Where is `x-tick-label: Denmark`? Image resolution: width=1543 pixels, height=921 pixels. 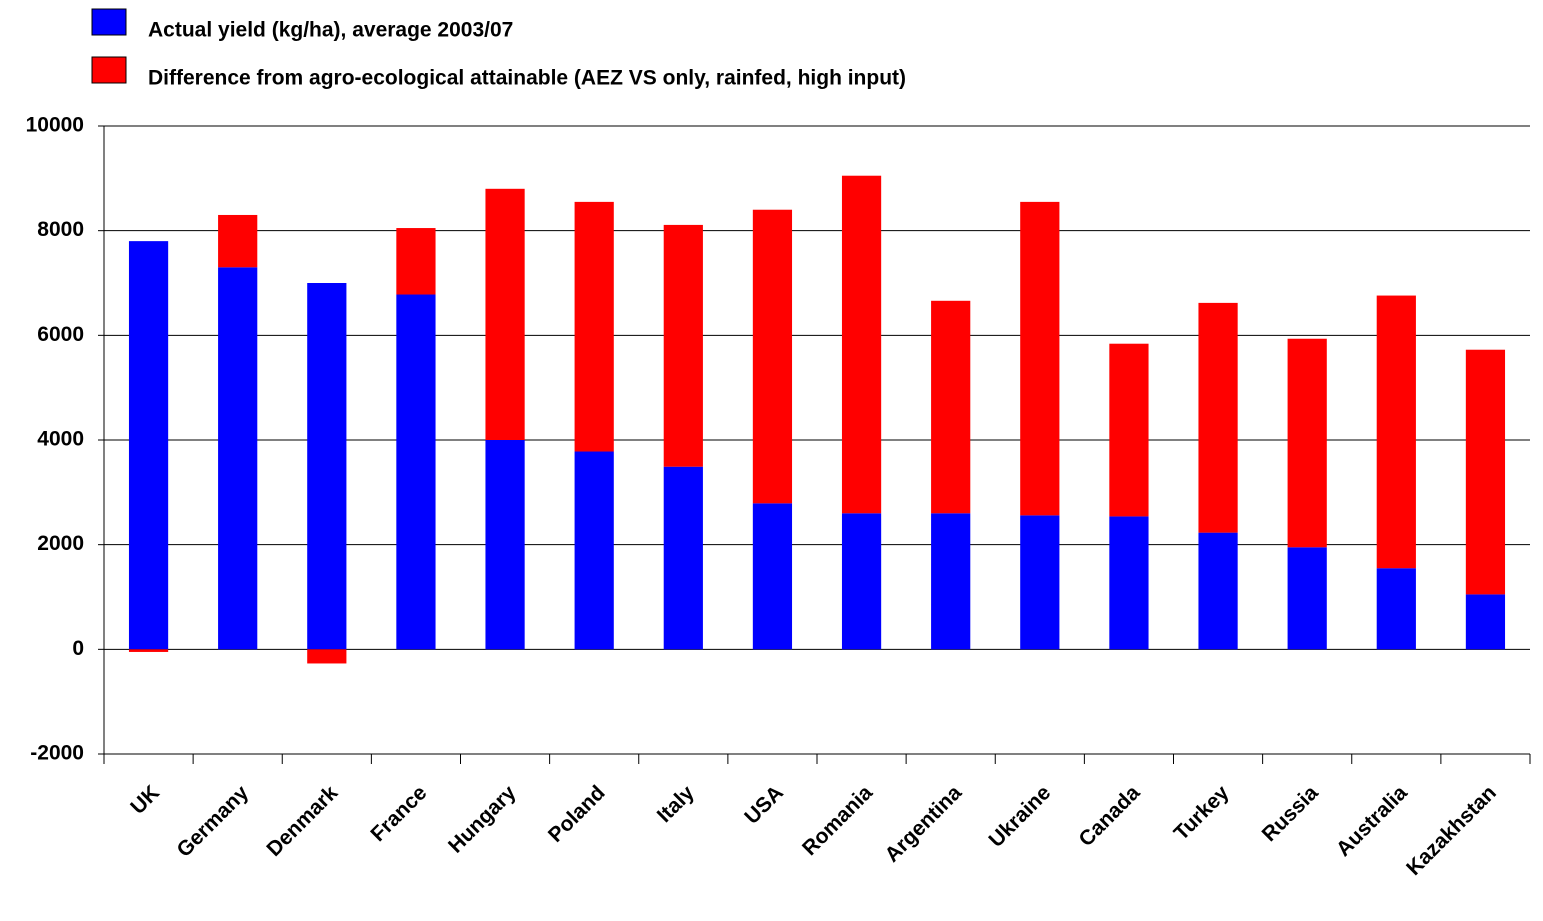 x-tick-label: Denmark is located at coordinates (302, 821).